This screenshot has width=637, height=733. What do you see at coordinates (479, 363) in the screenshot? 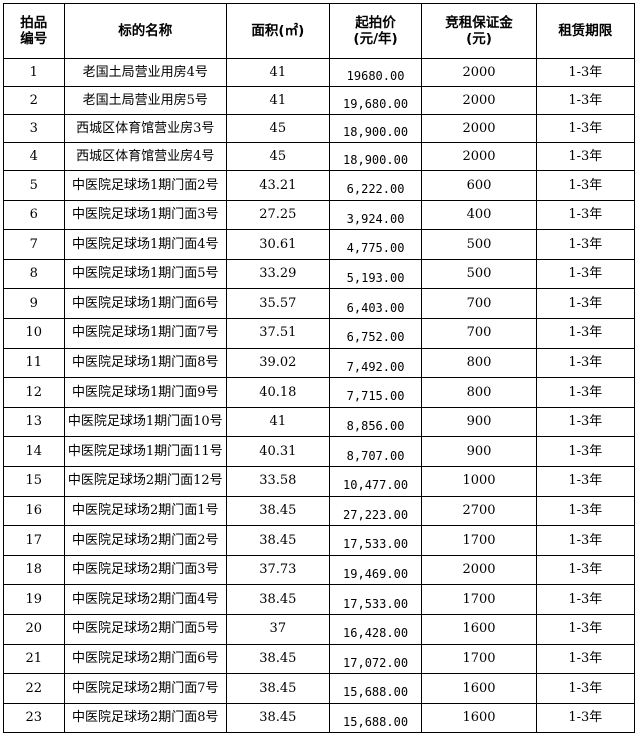
I see `deposit-cell: 800` at bounding box center [479, 363].